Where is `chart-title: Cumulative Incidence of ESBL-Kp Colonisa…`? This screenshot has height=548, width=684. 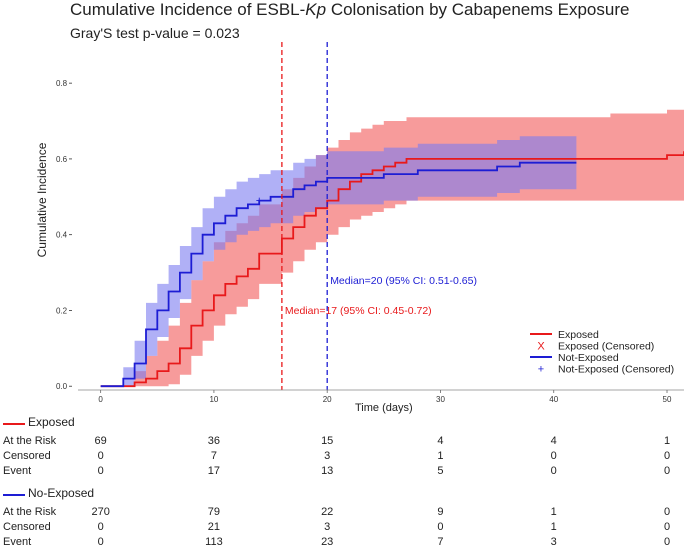 chart-title: Cumulative Incidence of ESBL-Kp Colonisa… is located at coordinates (349, 10).